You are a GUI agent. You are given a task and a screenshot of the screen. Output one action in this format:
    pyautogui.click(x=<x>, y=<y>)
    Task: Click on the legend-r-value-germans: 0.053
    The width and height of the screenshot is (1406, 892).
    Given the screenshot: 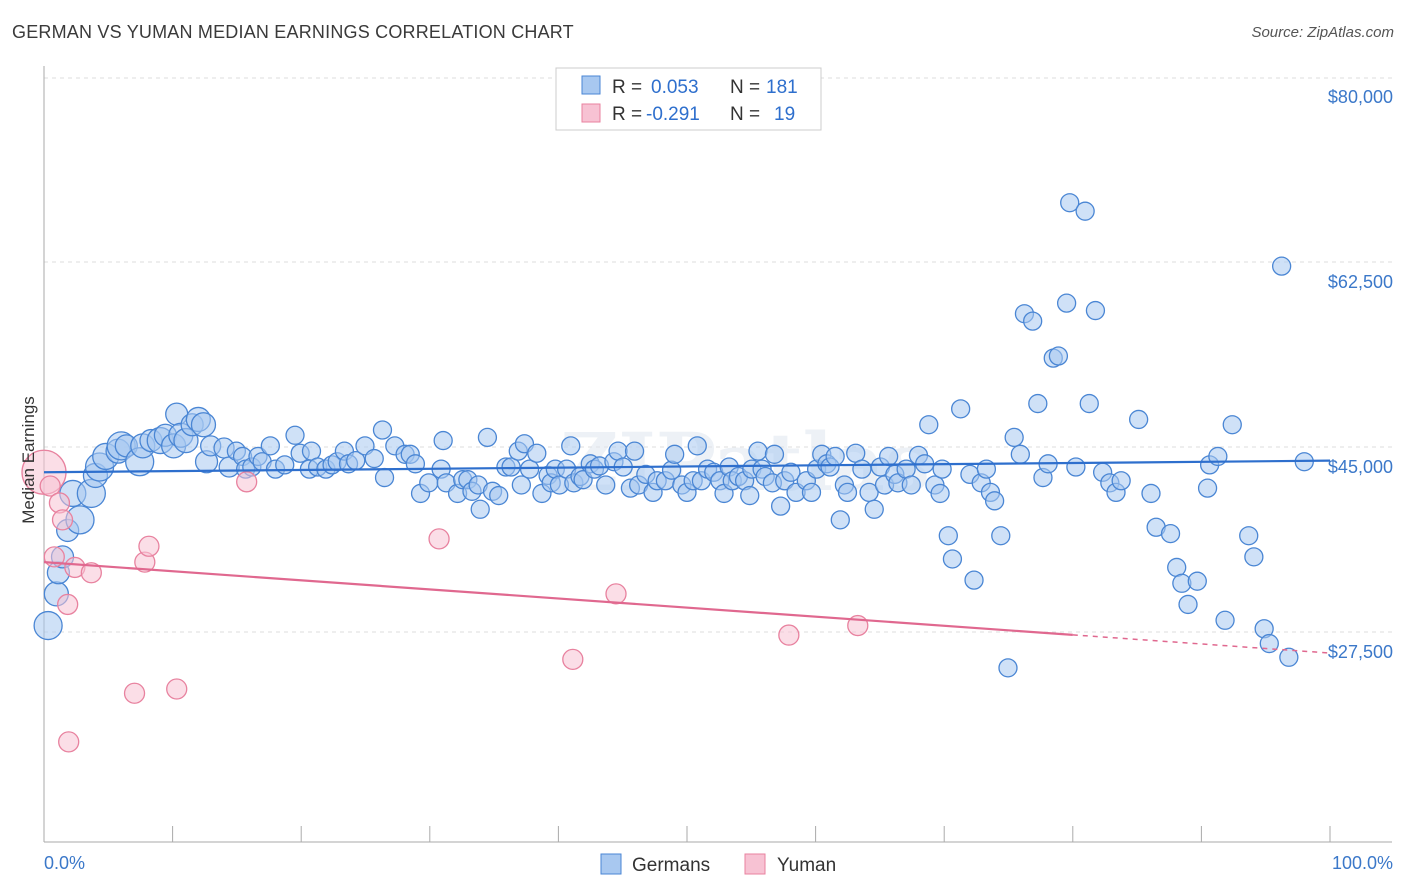 What is the action you would take?
    pyautogui.click(x=675, y=87)
    